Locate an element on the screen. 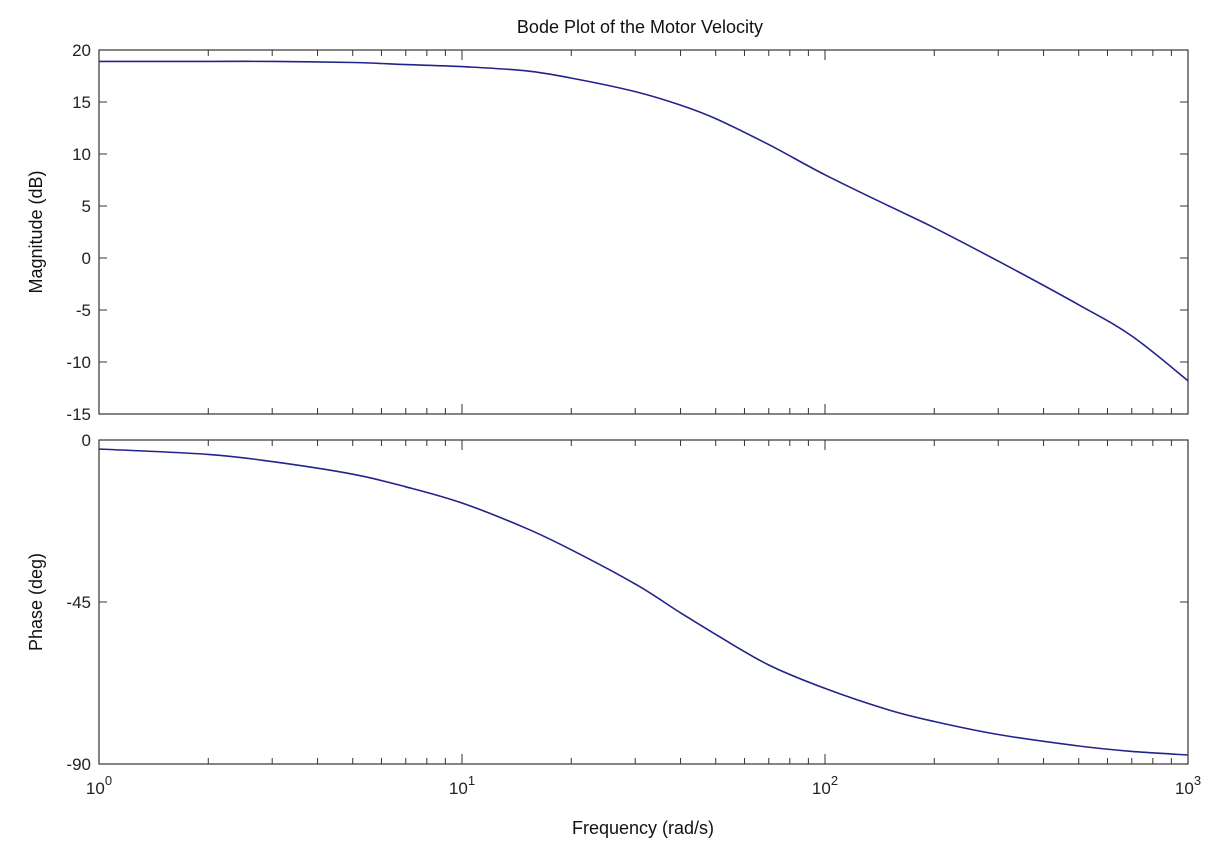 The image size is (1221, 850). x-tick-label: 10² is located at coordinates (825, 785).